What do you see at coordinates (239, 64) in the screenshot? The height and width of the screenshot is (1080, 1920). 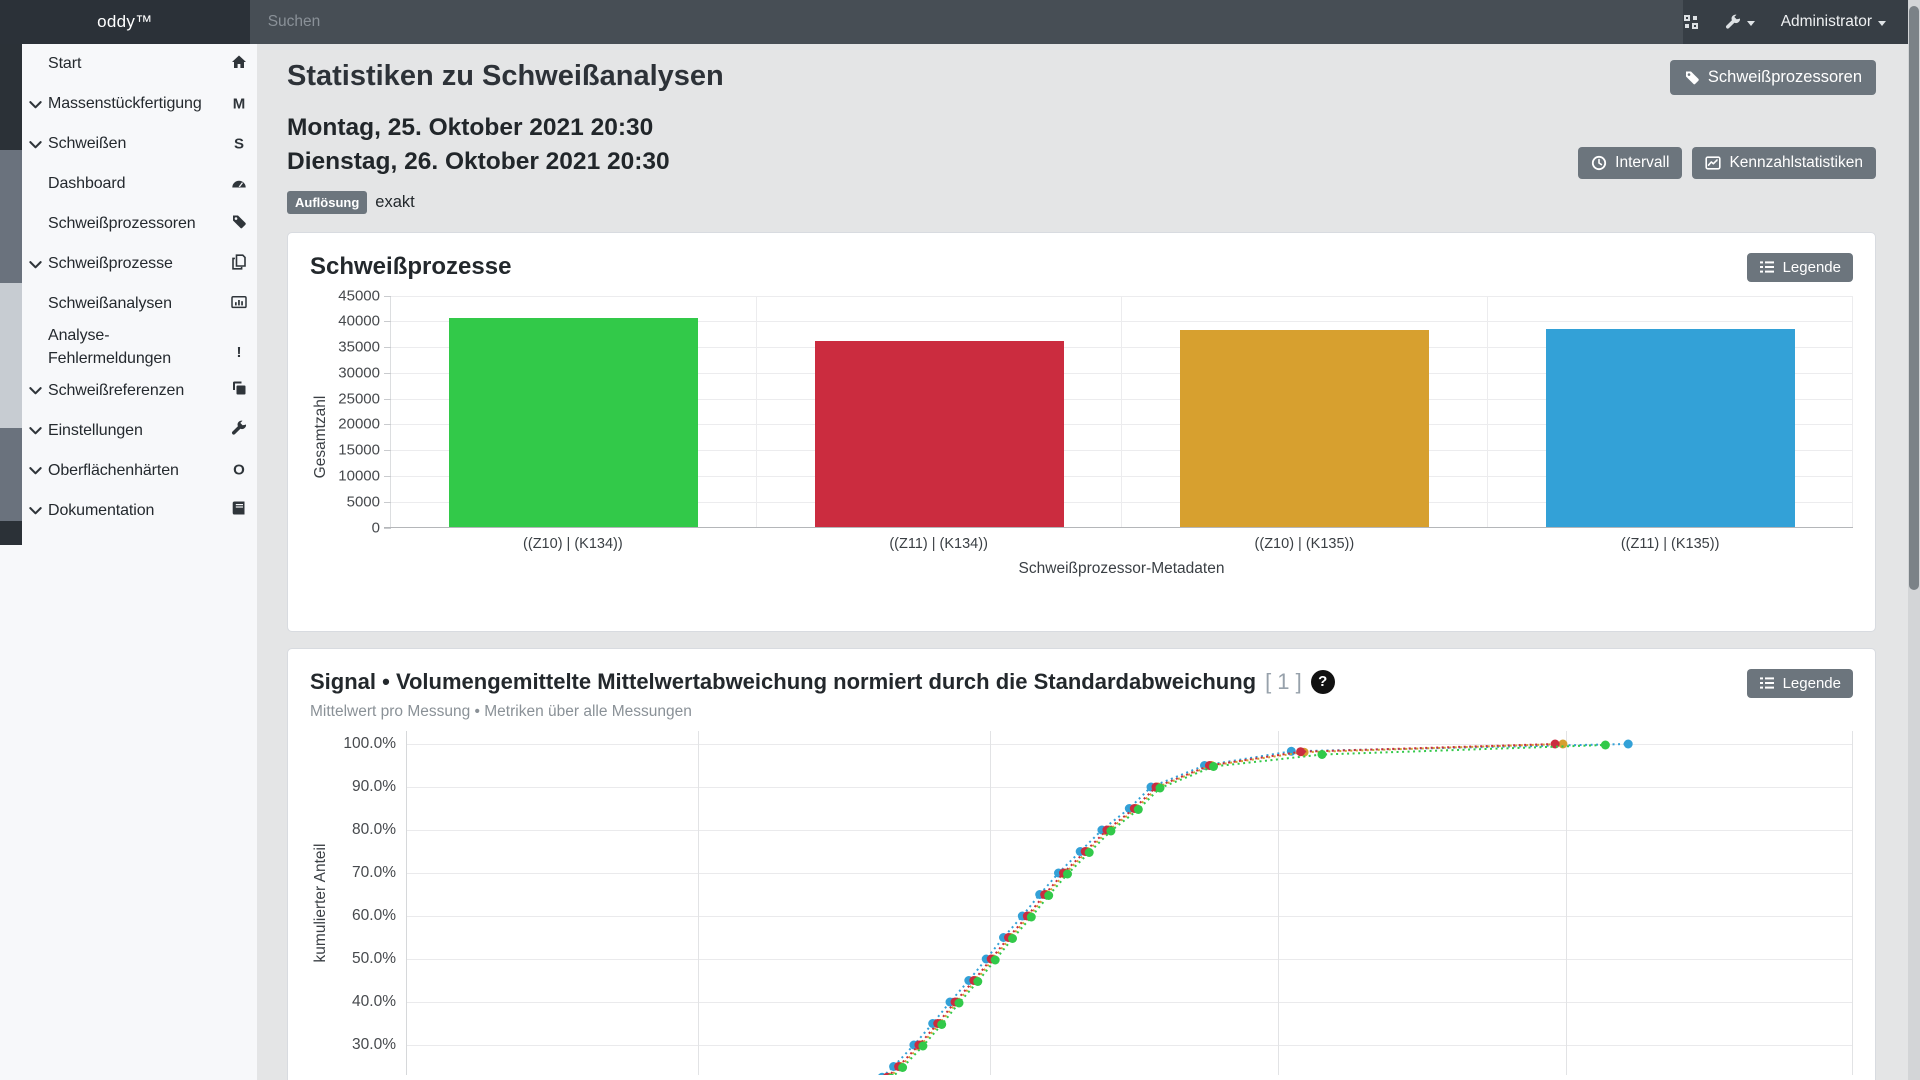 I see `home-icon` at bounding box center [239, 64].